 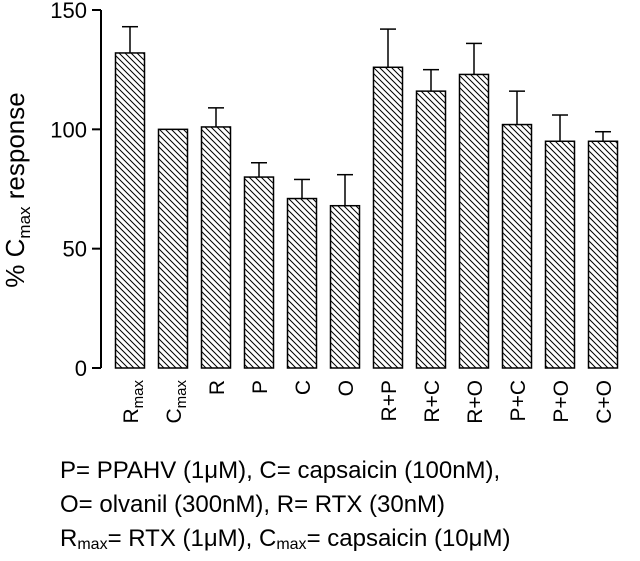 What do you see at coordinates (68, 11) in the screenshot?
I see `y-tick-label: 150` at bounding box center [68, 11].